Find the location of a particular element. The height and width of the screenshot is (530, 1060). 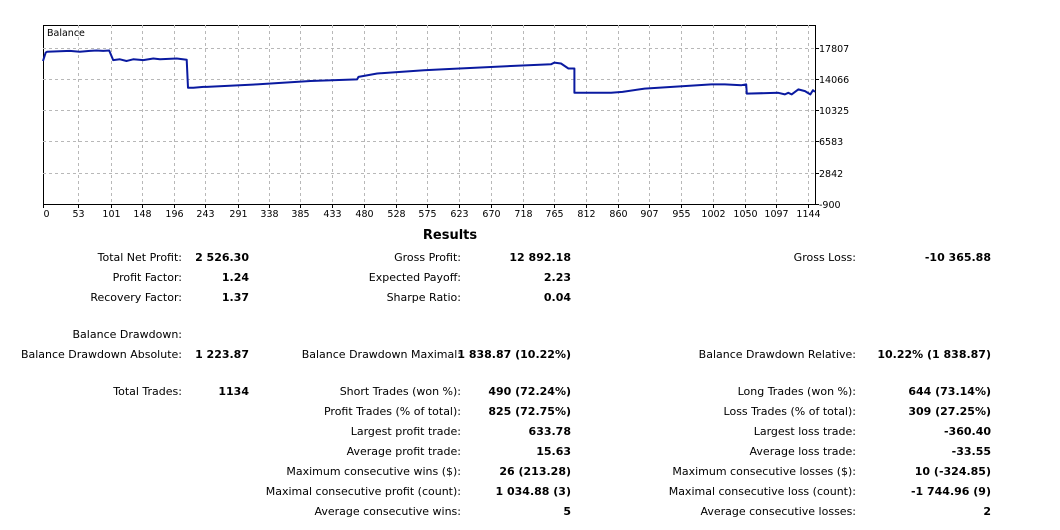

x-tick-label: 196 is located at coordinates (174, 214).